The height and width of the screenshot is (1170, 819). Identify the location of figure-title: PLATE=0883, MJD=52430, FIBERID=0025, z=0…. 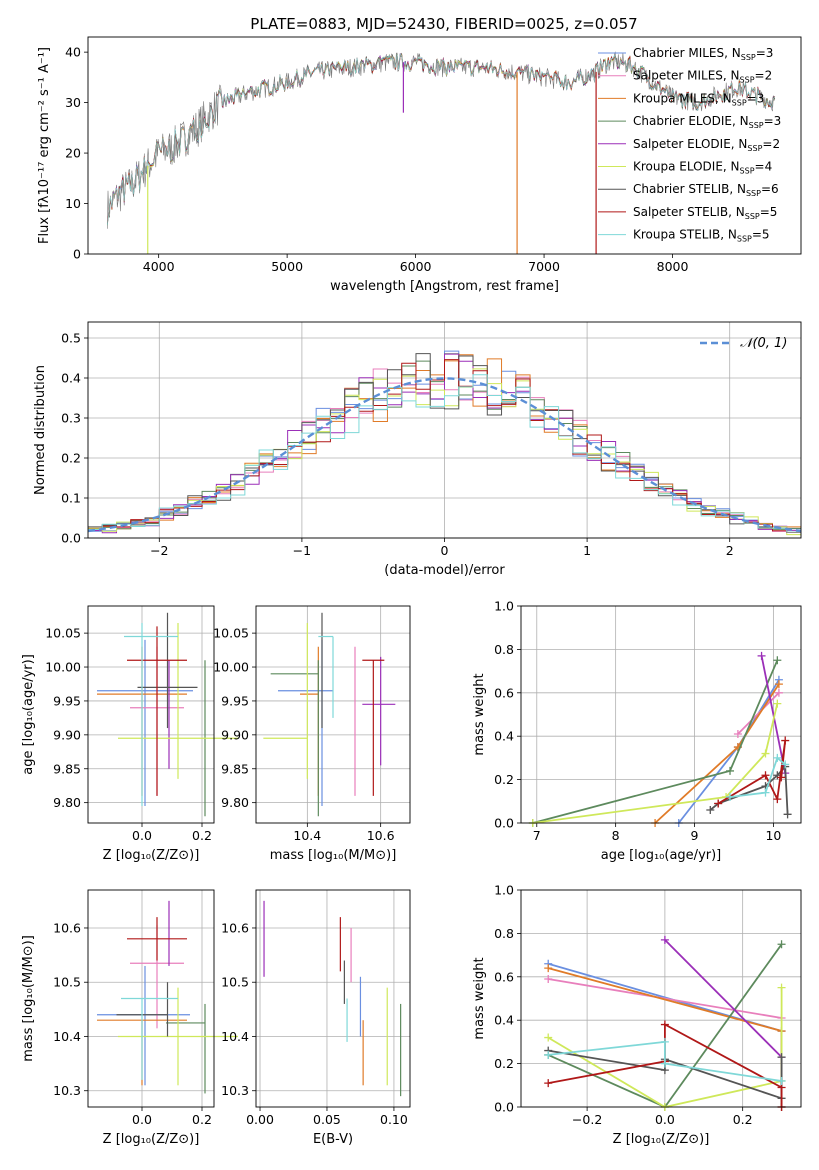
(443, 24).